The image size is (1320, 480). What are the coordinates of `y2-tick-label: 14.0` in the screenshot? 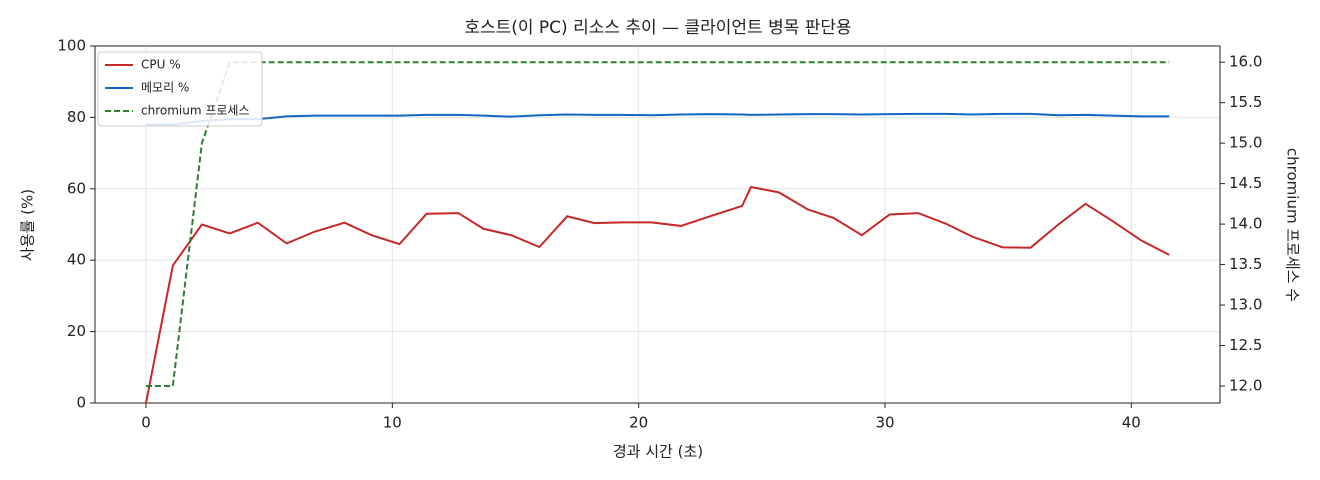 It's located at (1245, 224).